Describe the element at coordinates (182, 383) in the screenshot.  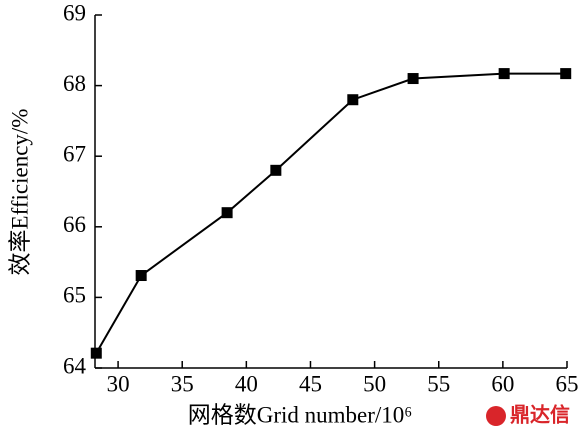
I see `x-tick-label: 35` at that location.